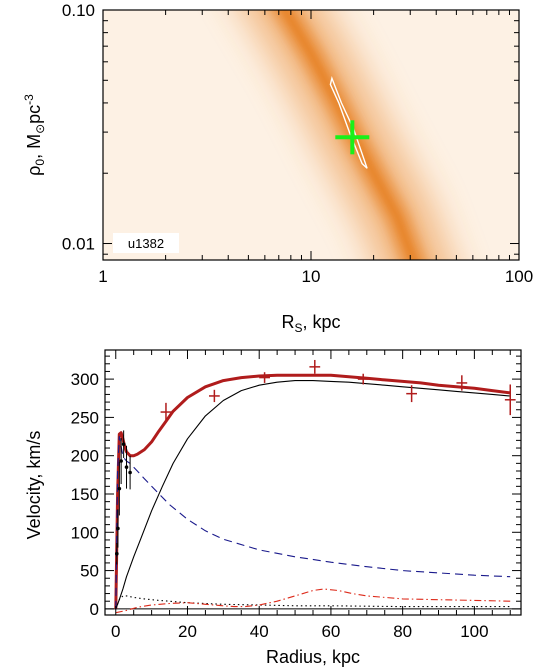  Describe the element at coordinates (402, 631) in the screenshot. I see `bottom-x-tick-label: 80` at that location.